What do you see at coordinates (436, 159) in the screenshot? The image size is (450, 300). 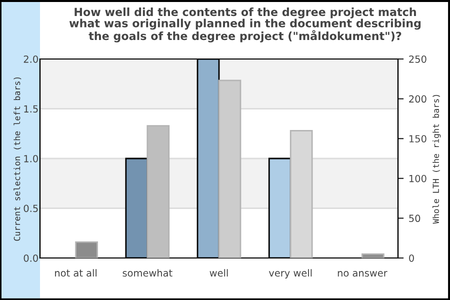 I see `y2-axis-title: Whole LTH (the right bars)` at bounding box center [436, 159].